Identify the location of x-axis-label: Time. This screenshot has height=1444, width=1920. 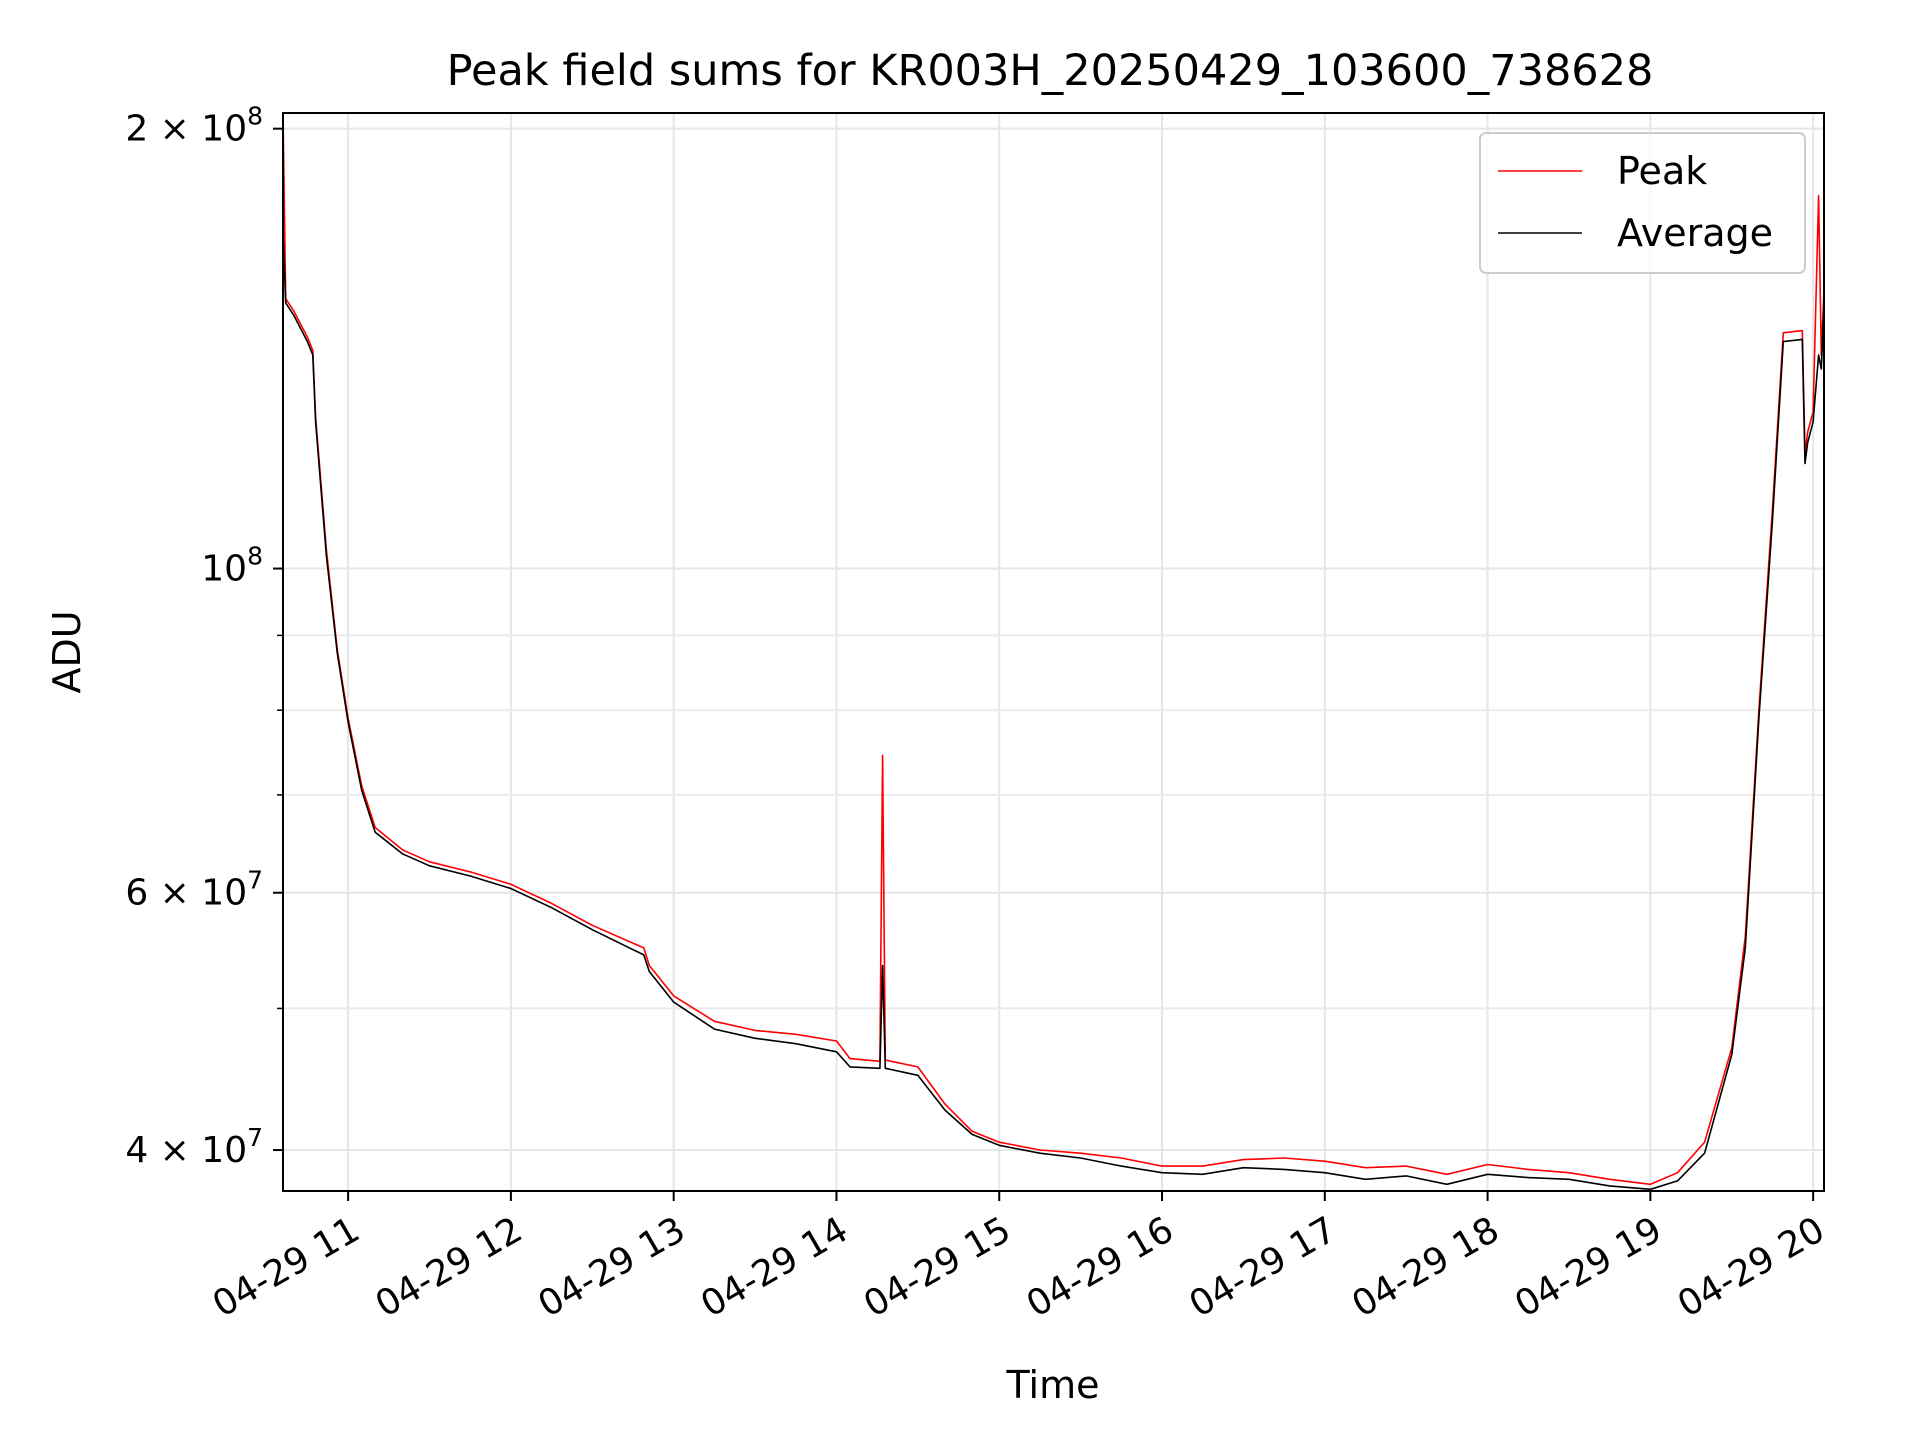
(1053, 1385).